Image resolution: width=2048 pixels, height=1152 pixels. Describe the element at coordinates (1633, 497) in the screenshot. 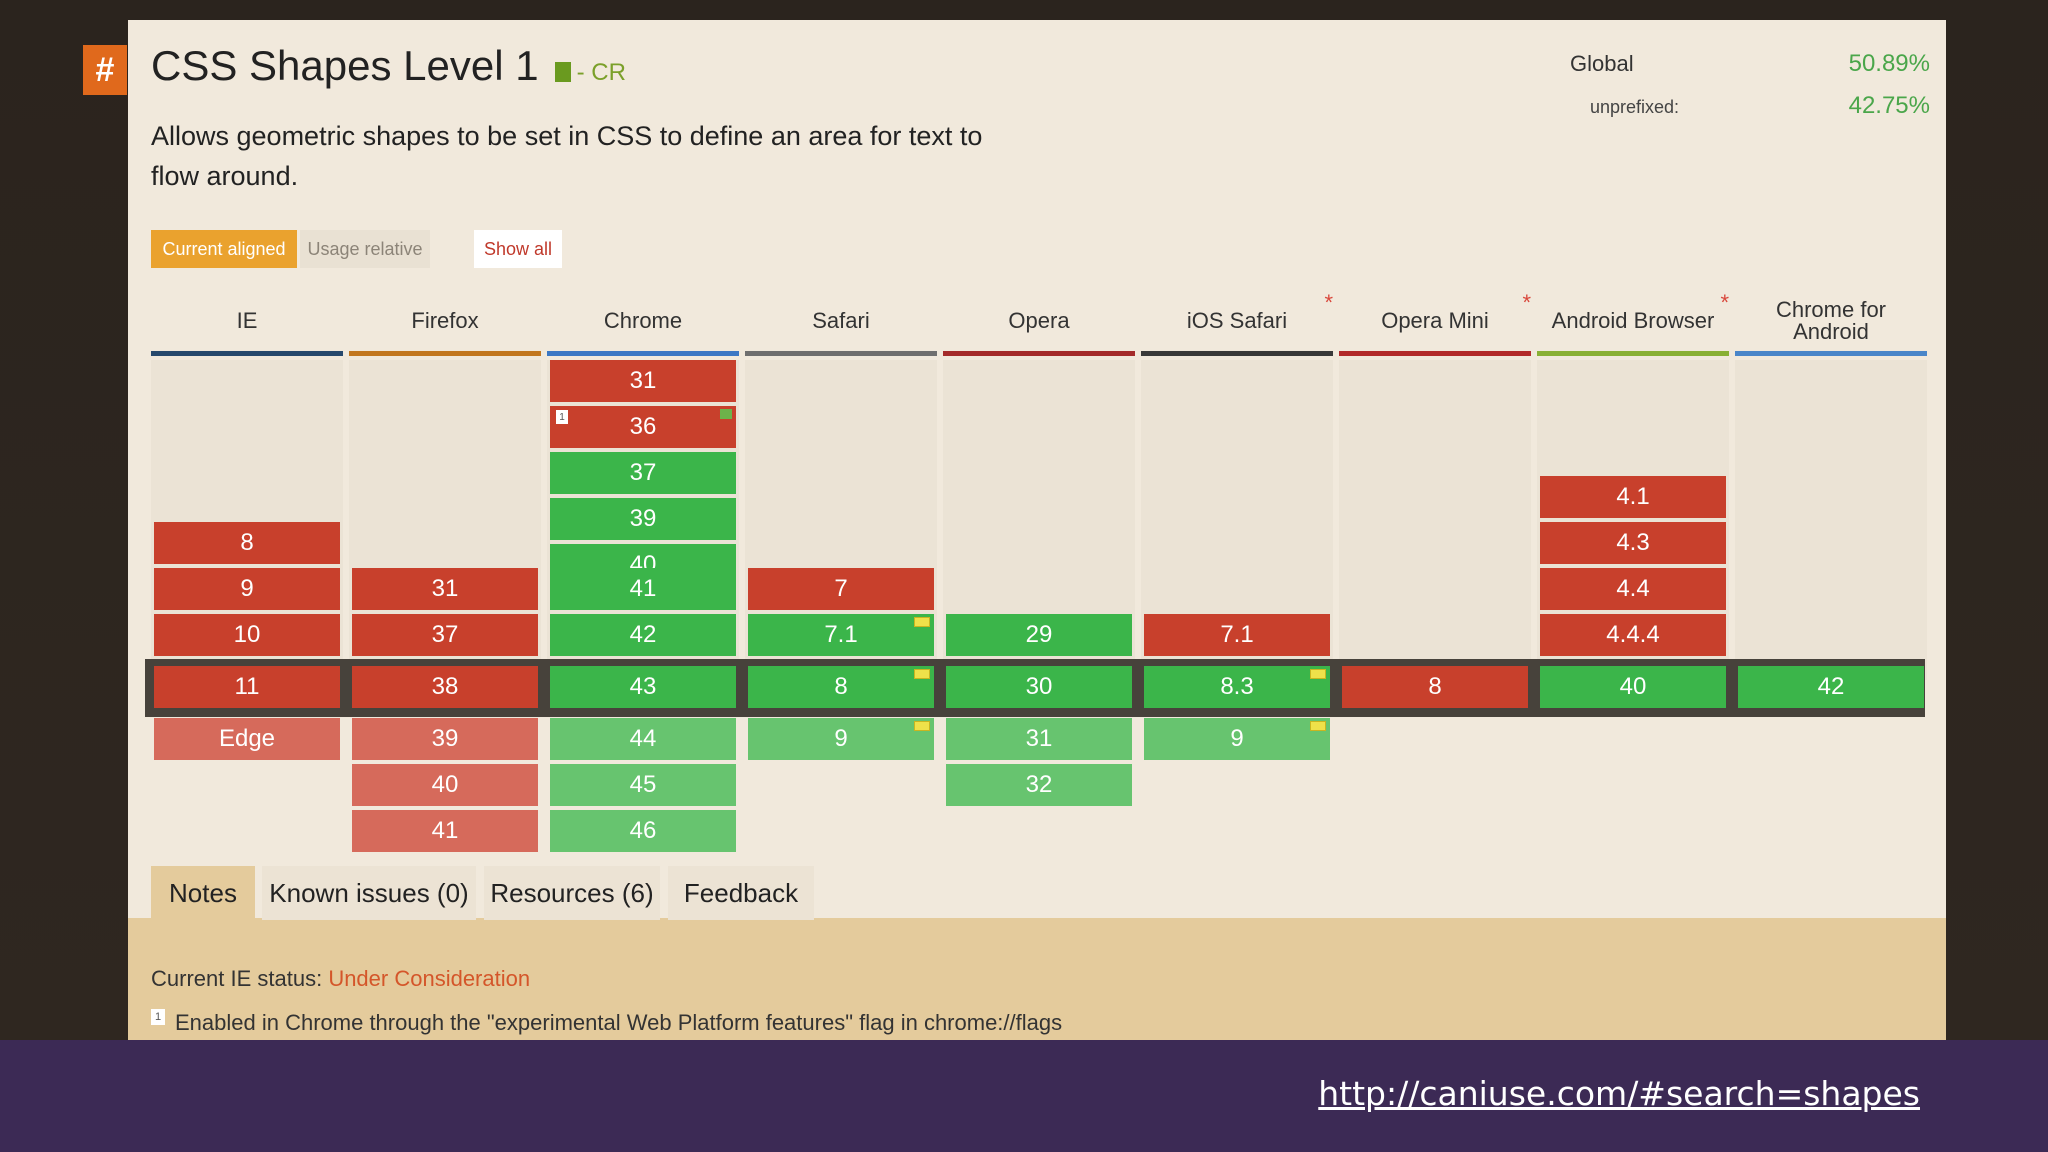

I see `version-cell-android-4-1: 4.1` at that location.